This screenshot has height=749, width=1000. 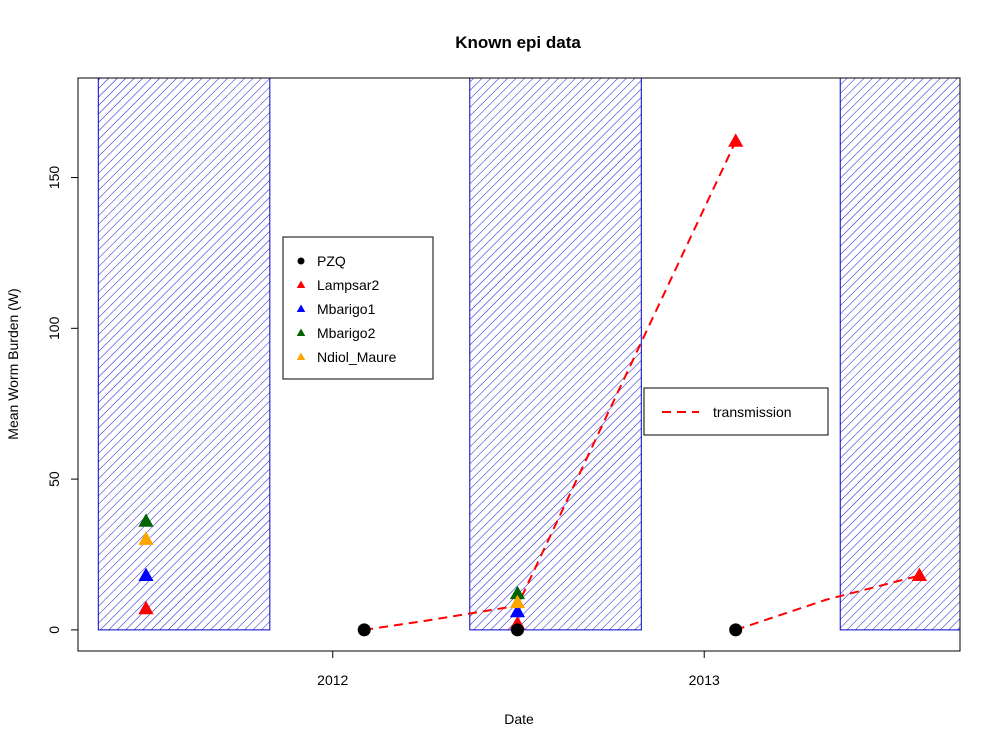 I want to click on legend-label-4: Mbarigo2, so click(x=346, y=333).